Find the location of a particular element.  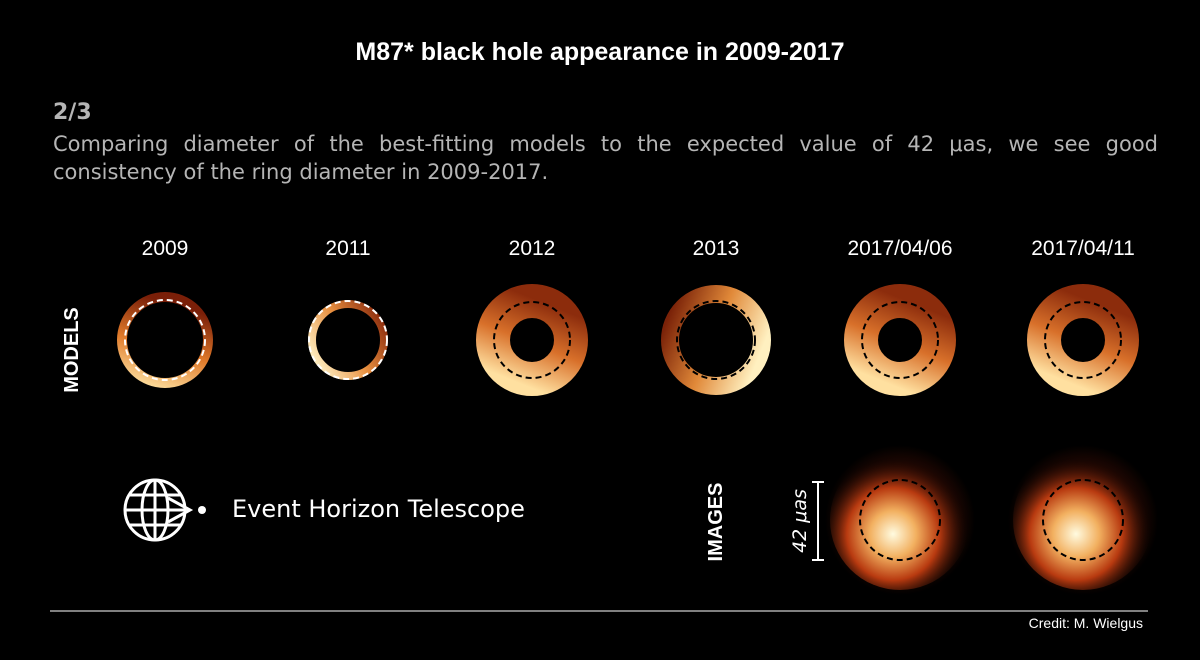

arrow is located at coordinates (180, 510).